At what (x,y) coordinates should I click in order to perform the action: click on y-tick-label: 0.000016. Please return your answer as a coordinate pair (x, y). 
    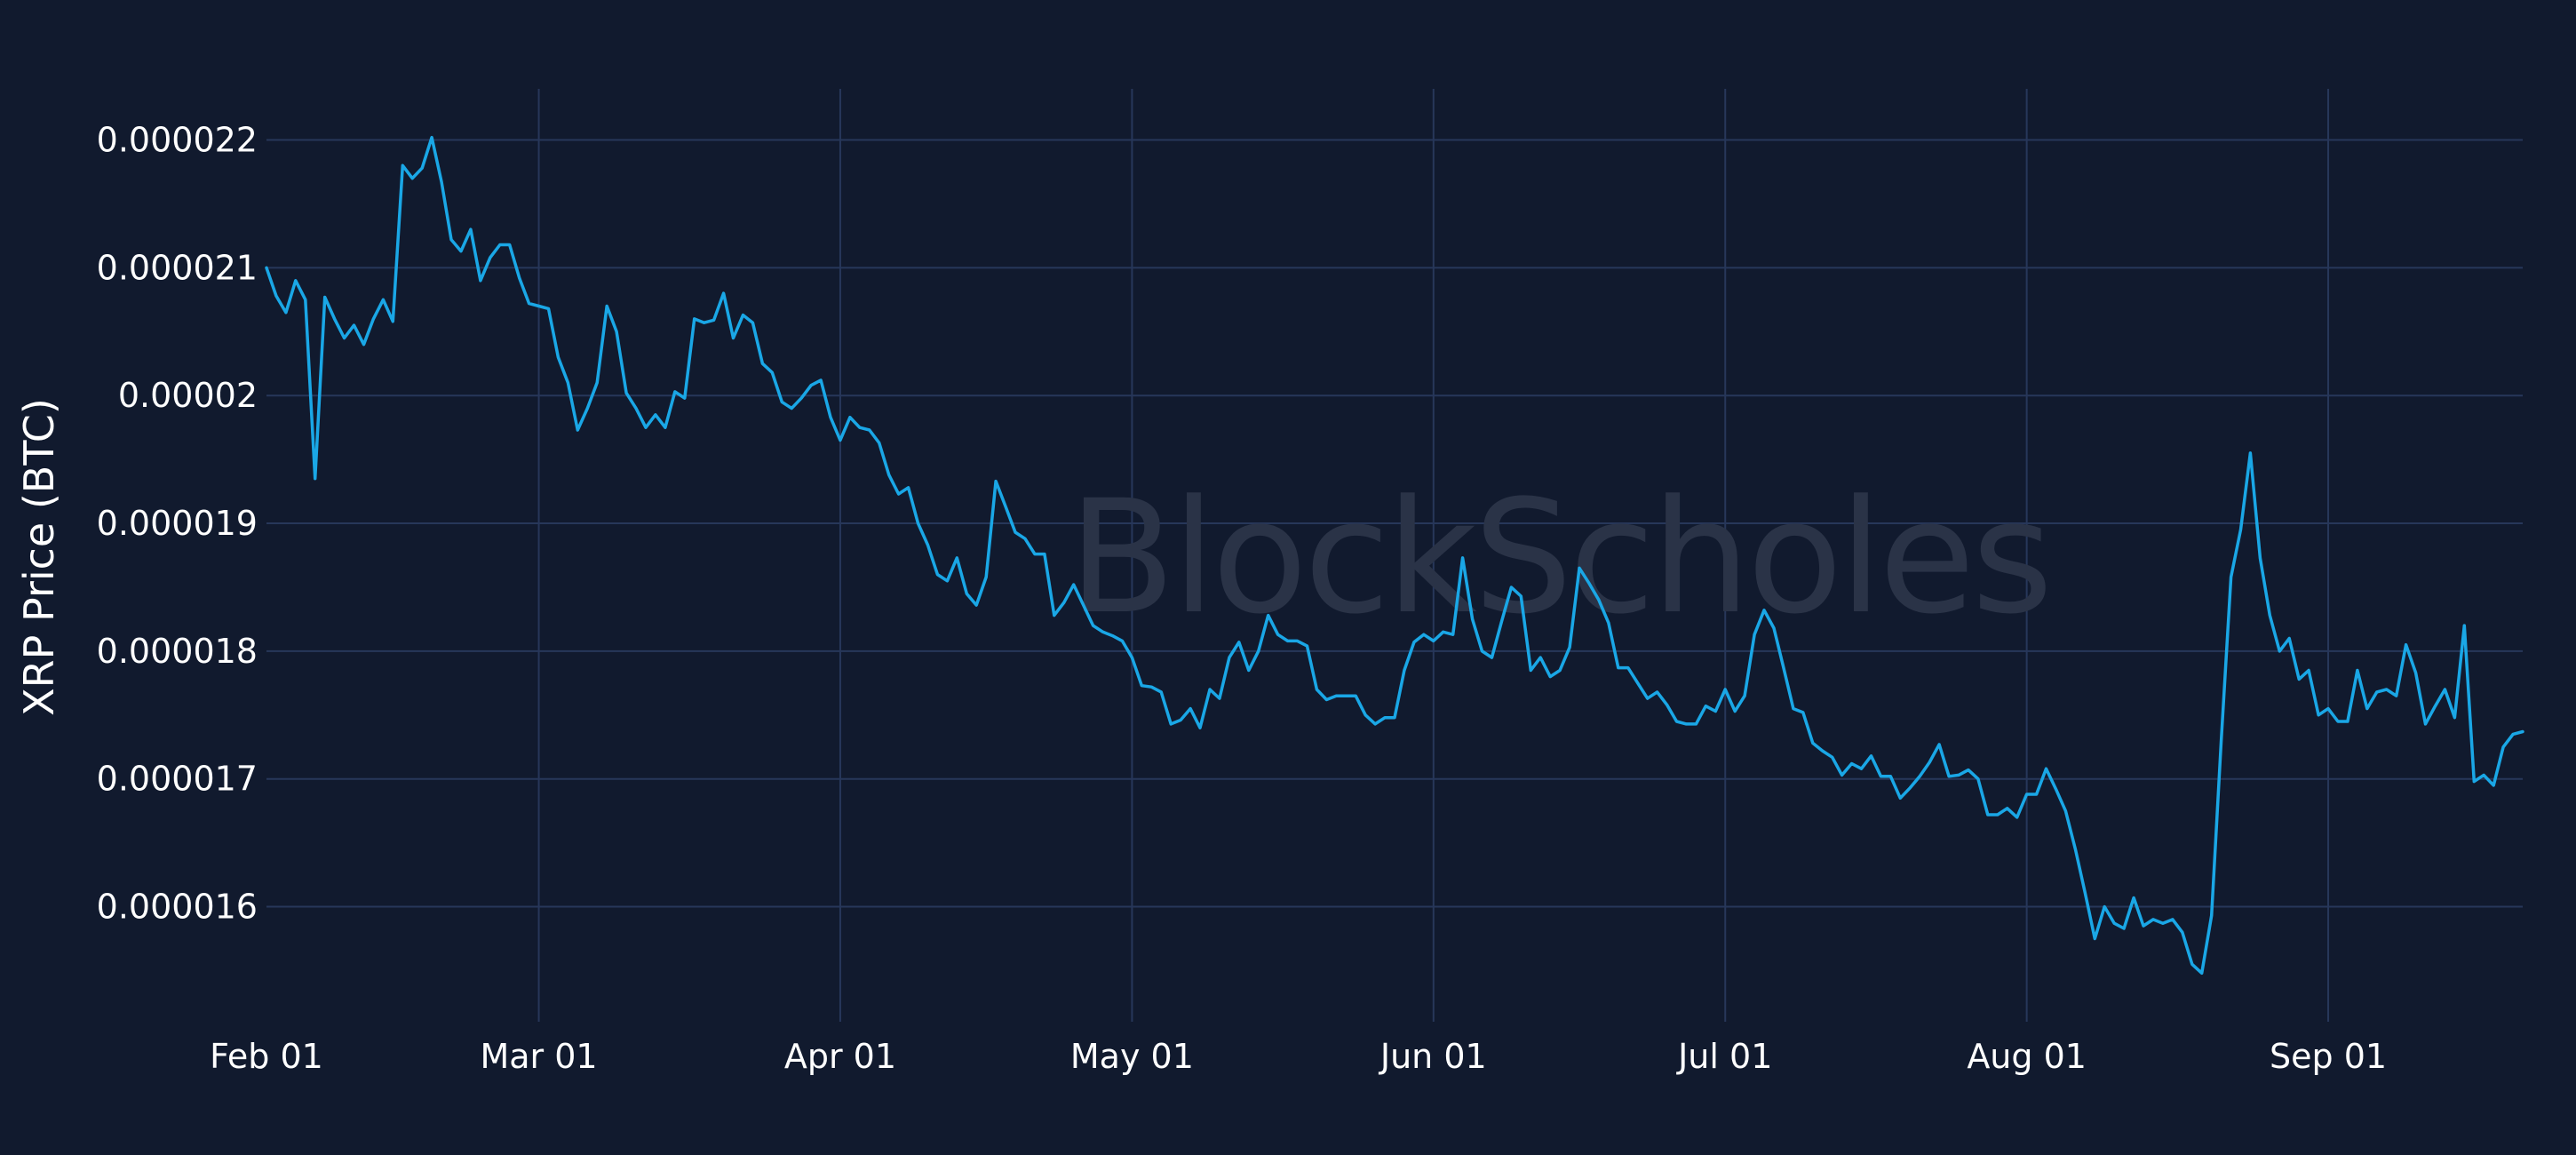
    Looking at the image, I should click on (177, 907).